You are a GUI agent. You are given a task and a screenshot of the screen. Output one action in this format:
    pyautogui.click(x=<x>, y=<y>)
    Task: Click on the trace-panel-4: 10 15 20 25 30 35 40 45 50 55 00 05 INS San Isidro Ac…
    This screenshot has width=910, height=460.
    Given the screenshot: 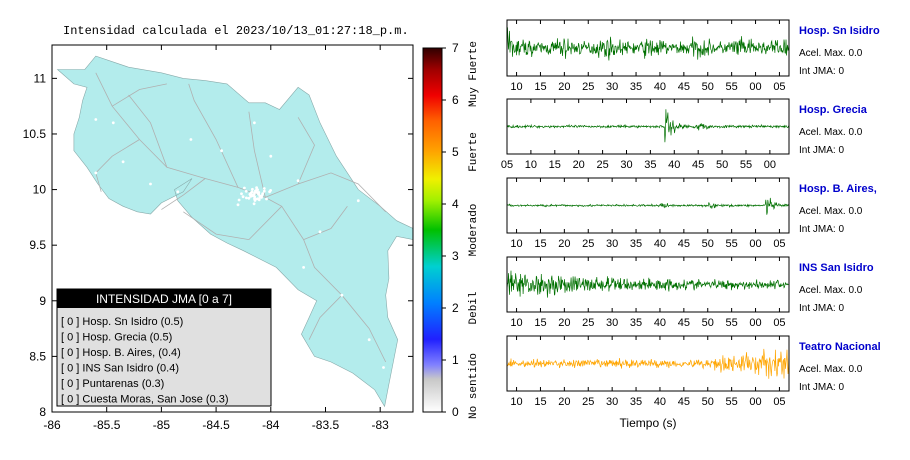 What is the action you would take?
    pyautogui.click(x=690, y=292)
    